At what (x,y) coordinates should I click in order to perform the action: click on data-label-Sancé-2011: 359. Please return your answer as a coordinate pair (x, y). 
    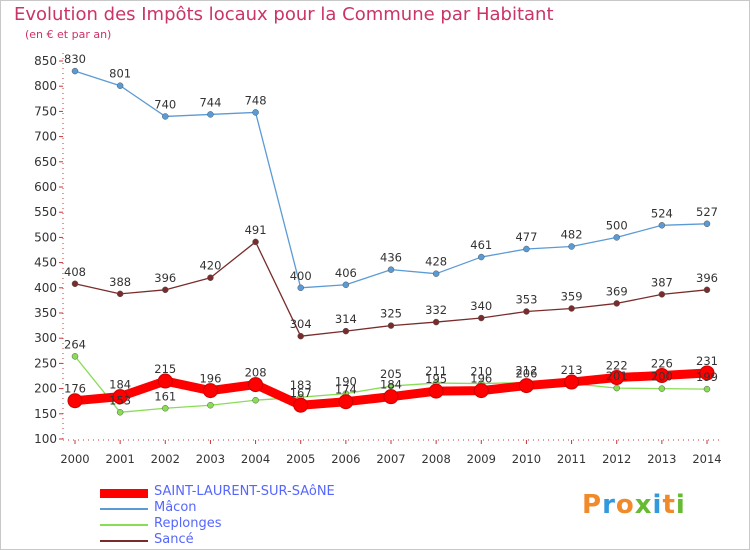
    Looking at the image, I should click on (572, 296).